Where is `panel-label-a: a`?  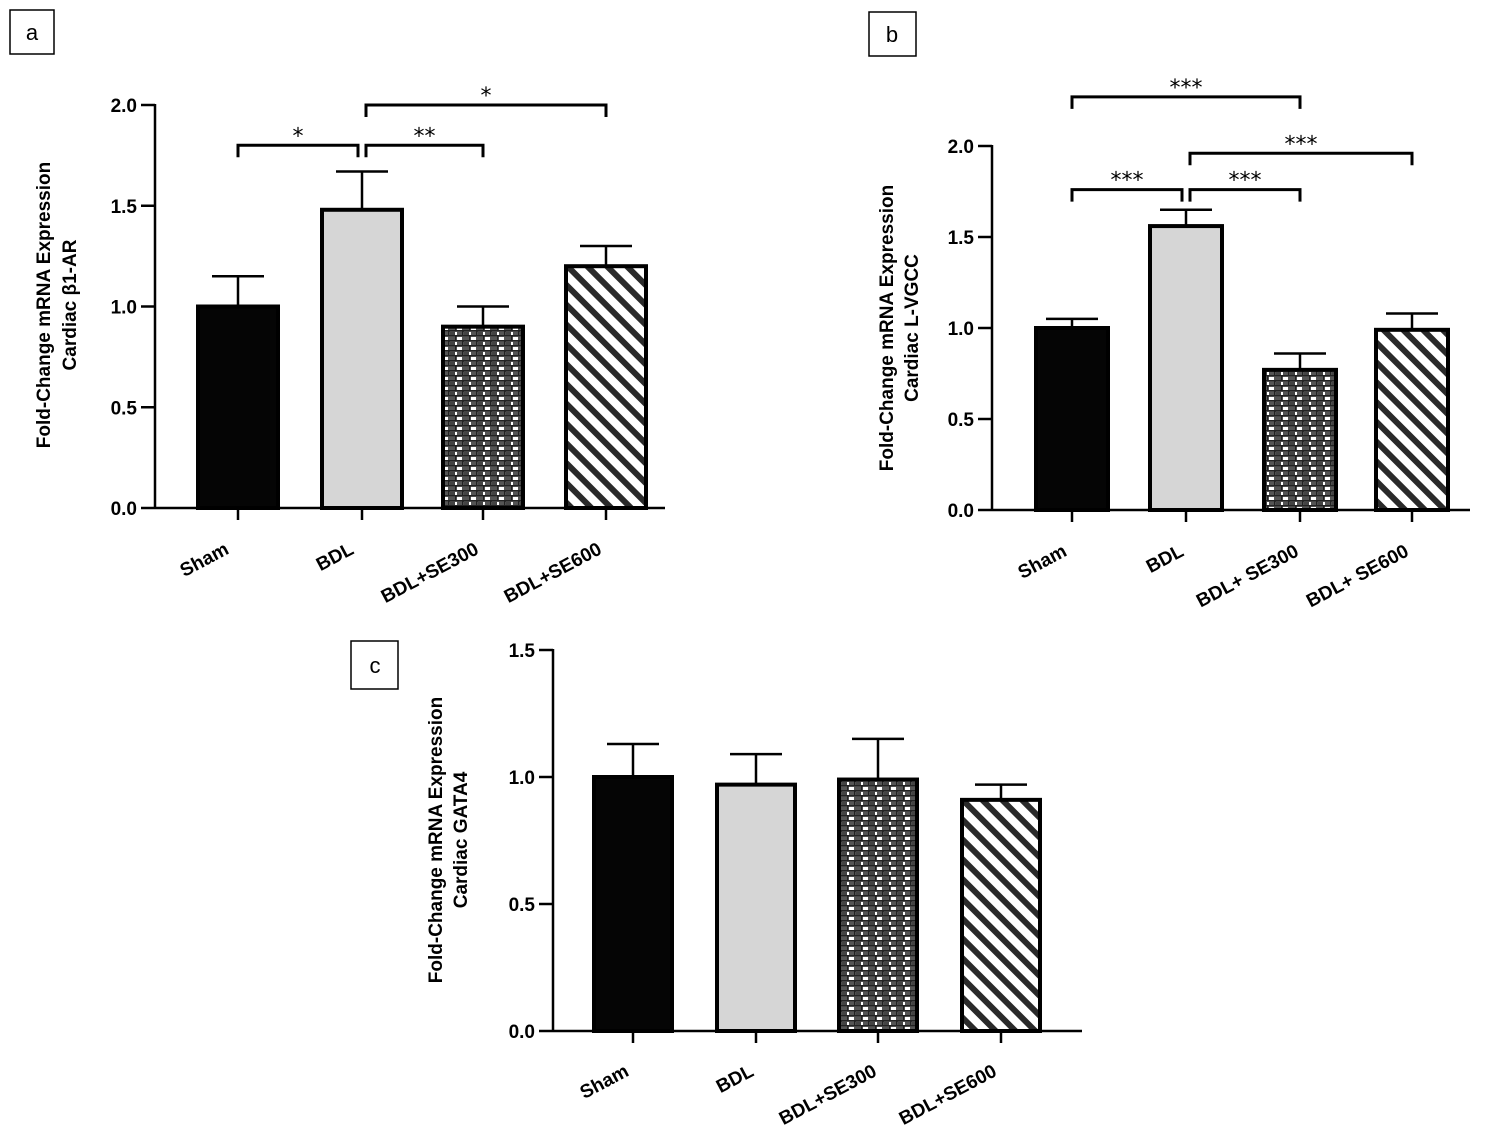
panel-label-a: a is located at coordinates (32, 32).